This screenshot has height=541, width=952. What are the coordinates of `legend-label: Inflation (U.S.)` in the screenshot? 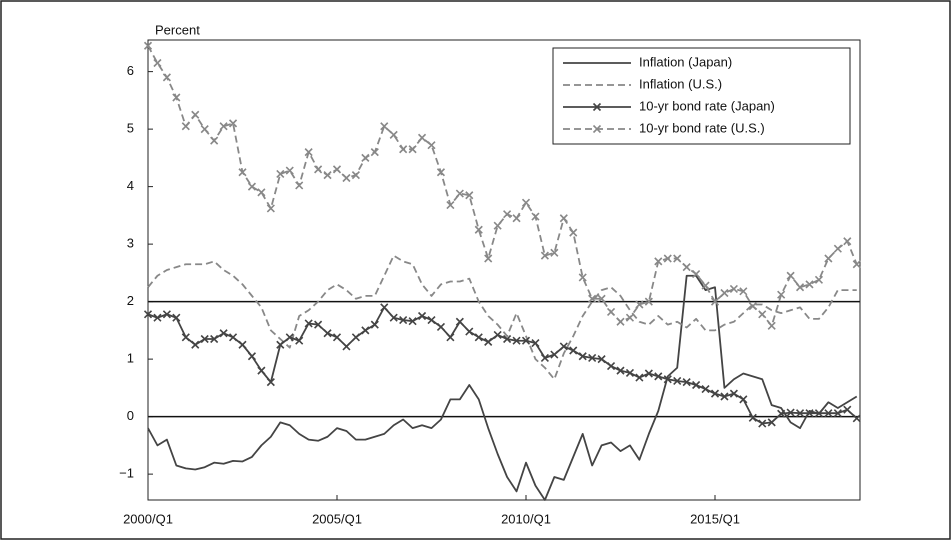 It's located at (680, 83).